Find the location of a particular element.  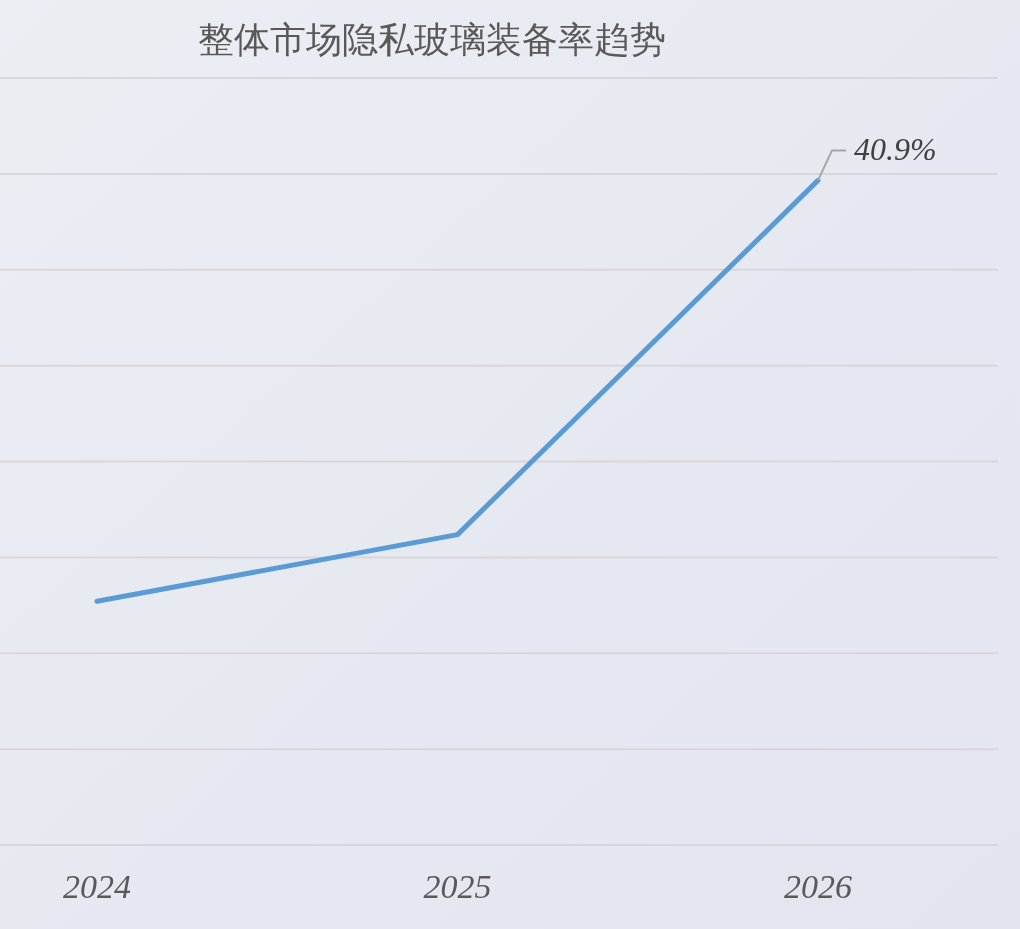

x-tick-label: 2025 is located at coordinates (457, 886).